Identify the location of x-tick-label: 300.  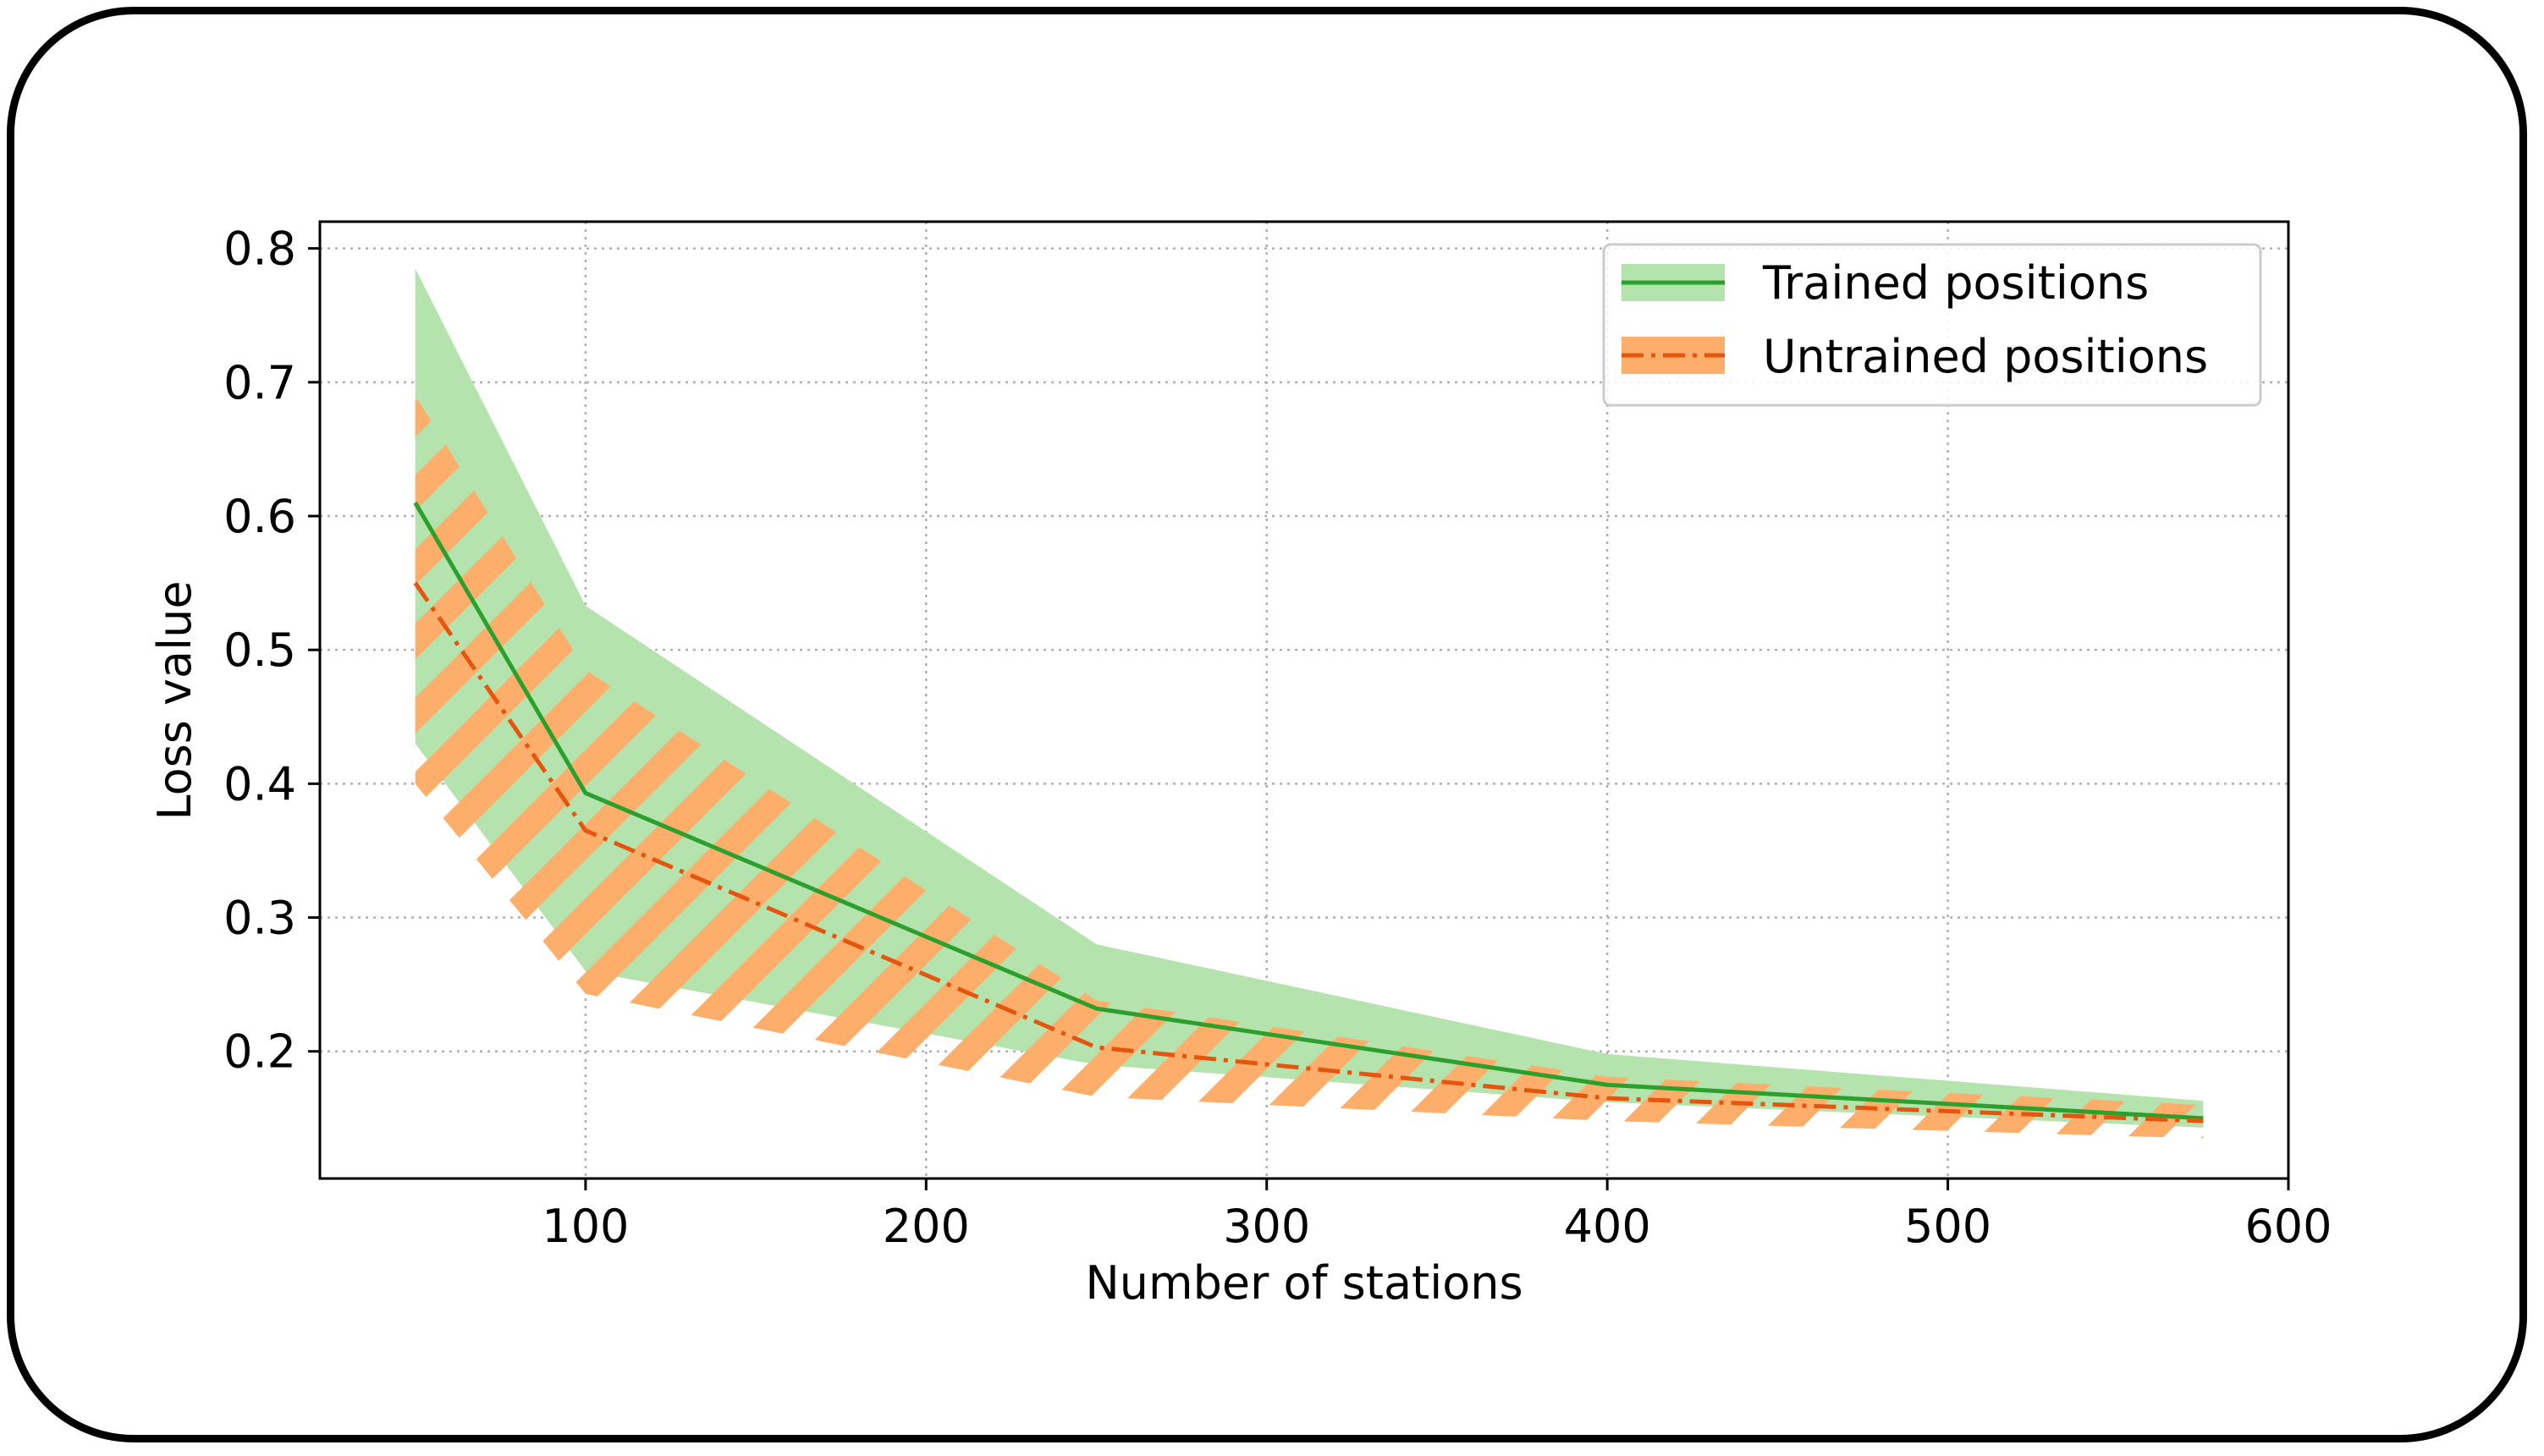
(1267, 1227).